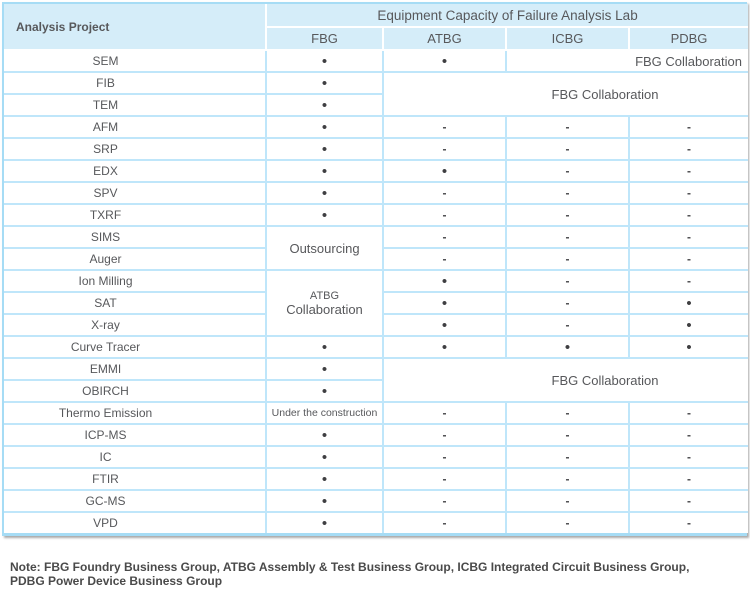 The width and height of the screenshot is (750, 596). Describe the element at coordinates (324, 309) in the screenshot. I see `merged-note-line: Collaboration` at that location.